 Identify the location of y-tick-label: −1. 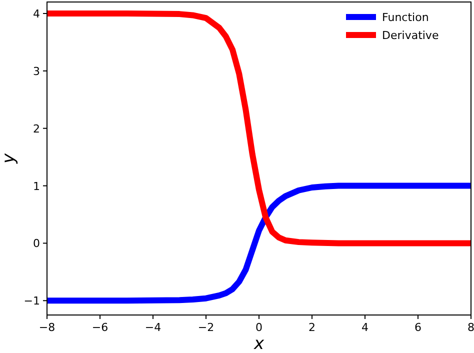
(32, 301).